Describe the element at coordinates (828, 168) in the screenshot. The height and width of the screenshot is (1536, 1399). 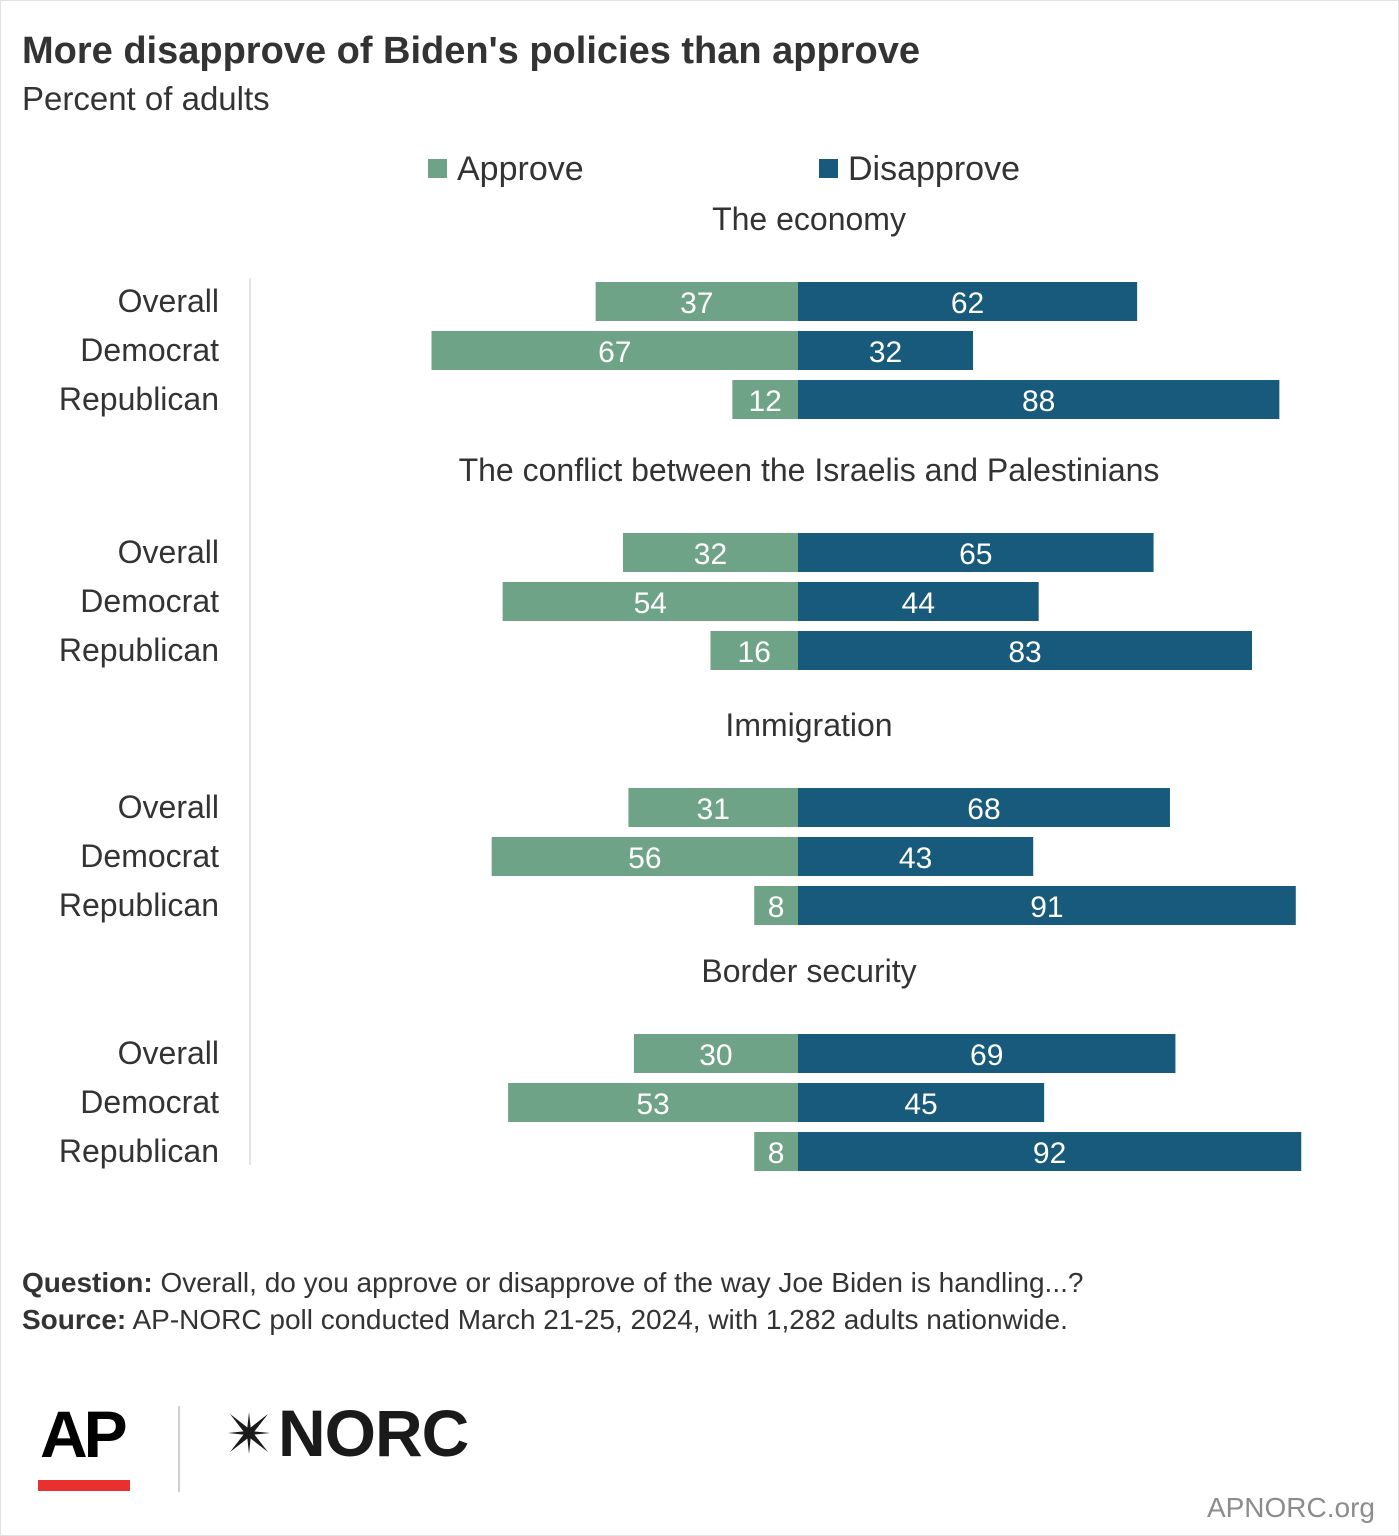
I see `legend-swatch-disapprove` at that location.